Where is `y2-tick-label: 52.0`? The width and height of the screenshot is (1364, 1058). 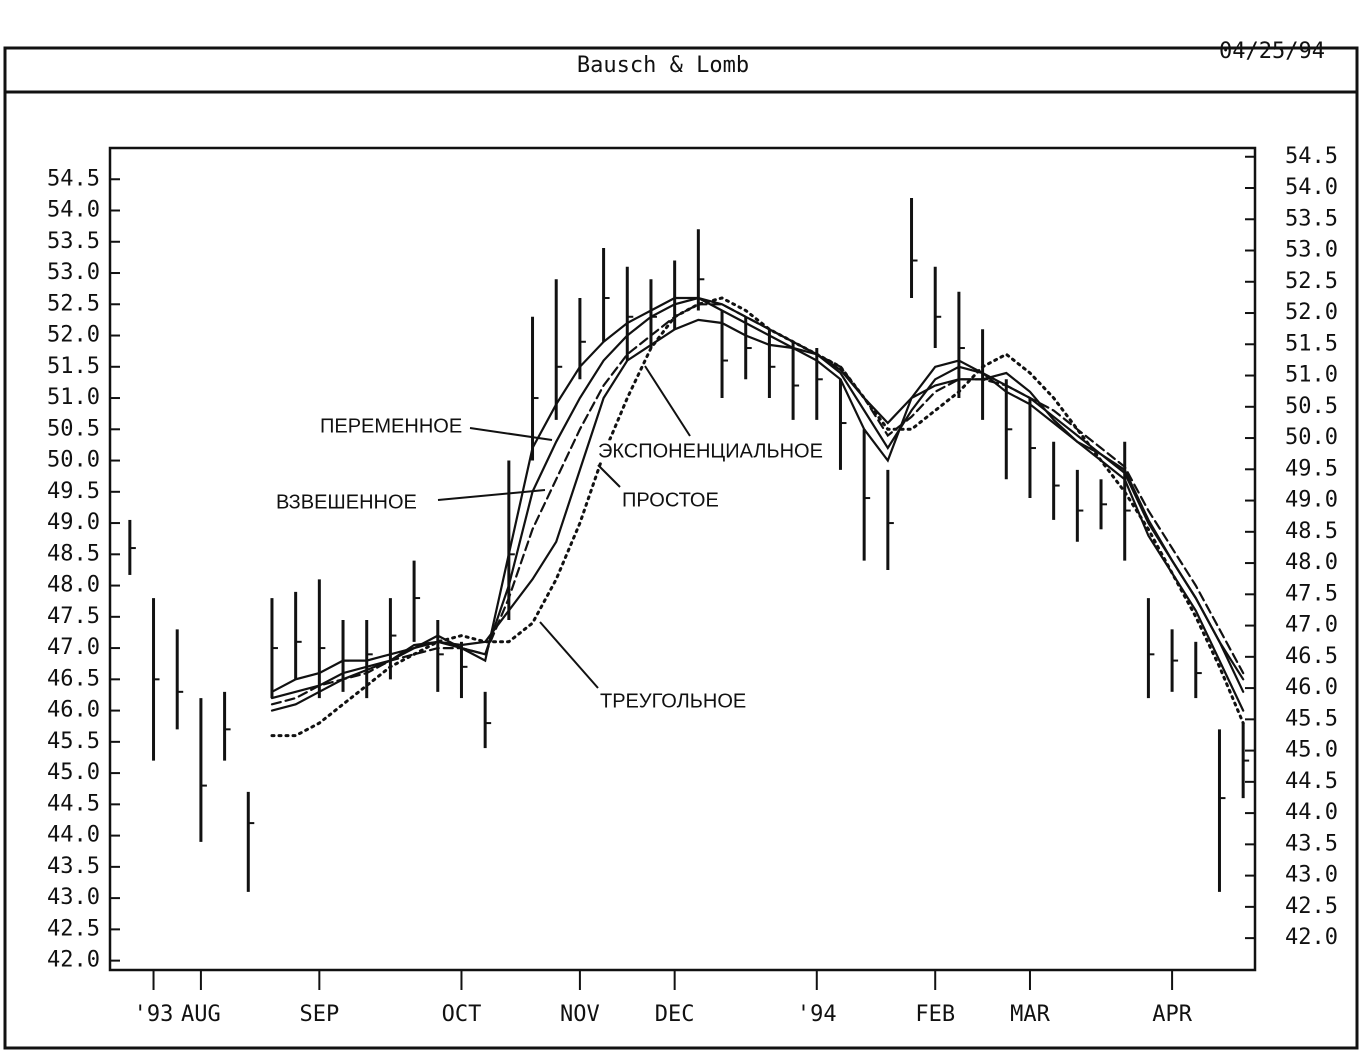 y2-tick-label: 52.0 is located at coordinates (1311, 312).